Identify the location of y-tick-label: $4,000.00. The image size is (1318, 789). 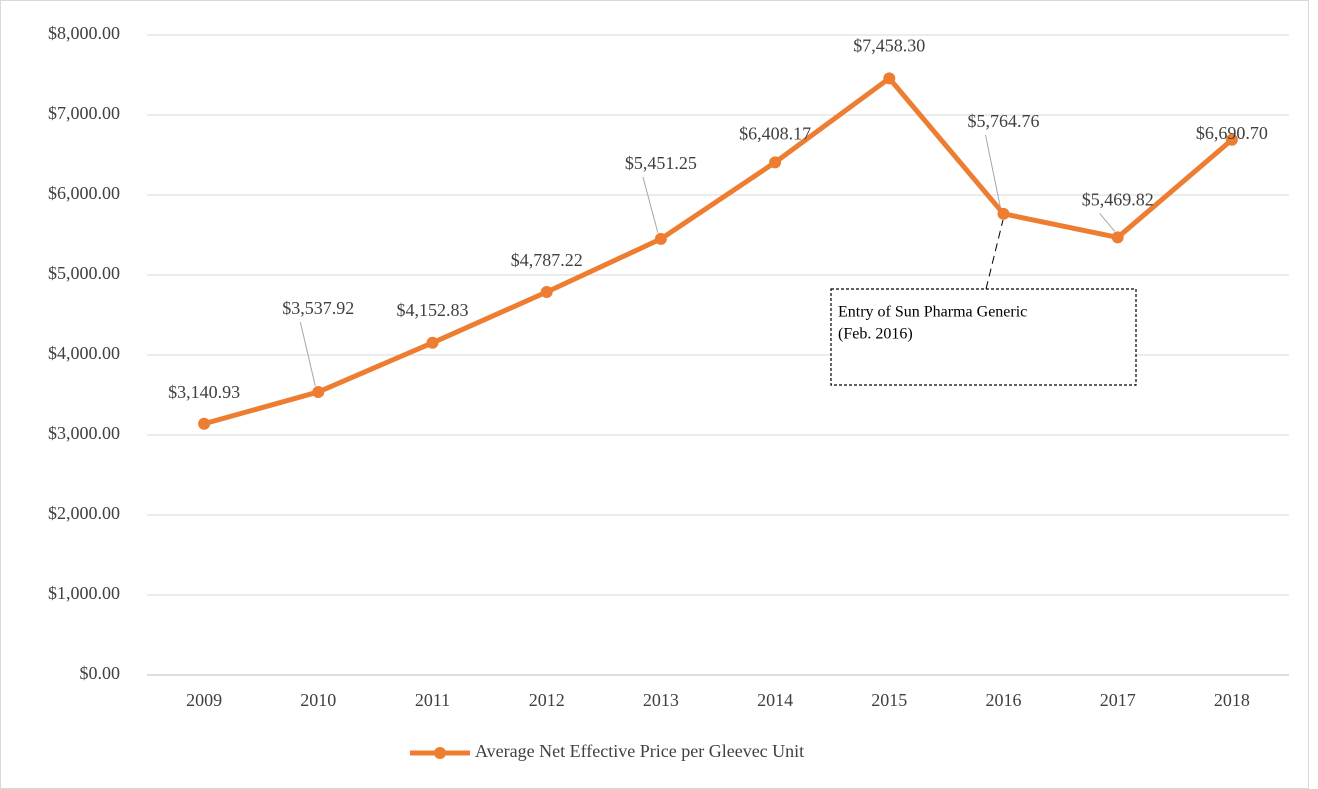
(84, 353).